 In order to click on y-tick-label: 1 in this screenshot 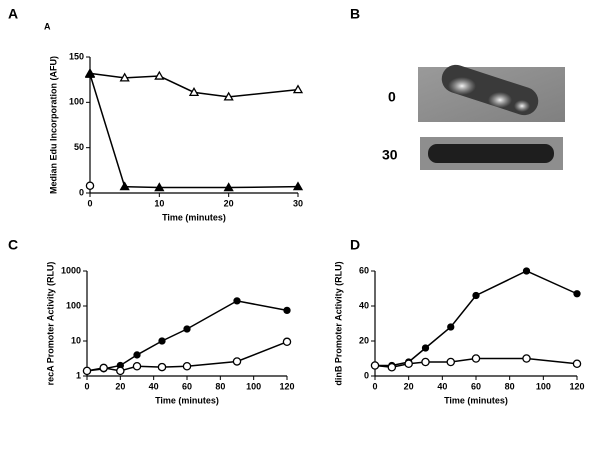, I will do `click(78, 375)`.